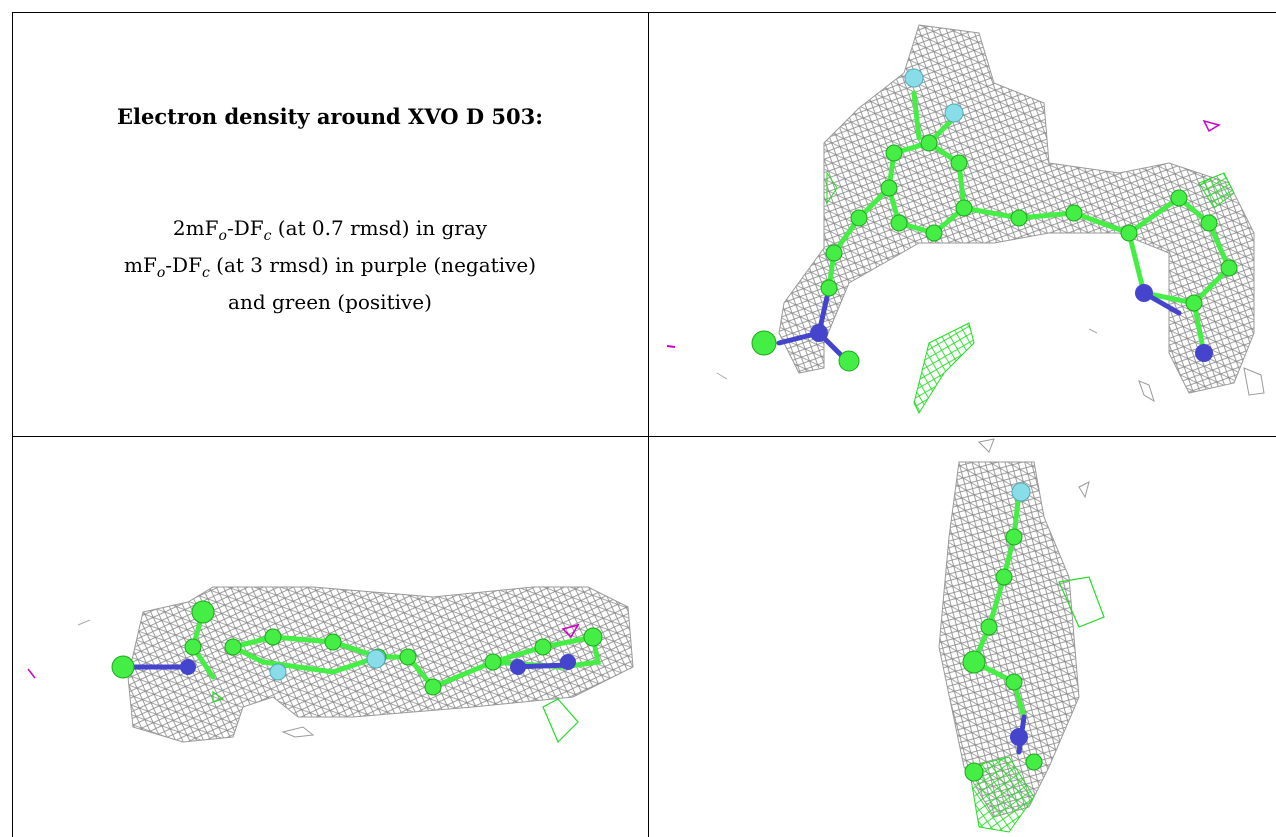 This screenshot has width=1276, height=837. What do you see at coordinates (330, 230) in the screenshot?
I see `caption-line-2fofc: 2mFo-DFc (at 0.7 rmsd) in gray` at bounding box center [330, 230].